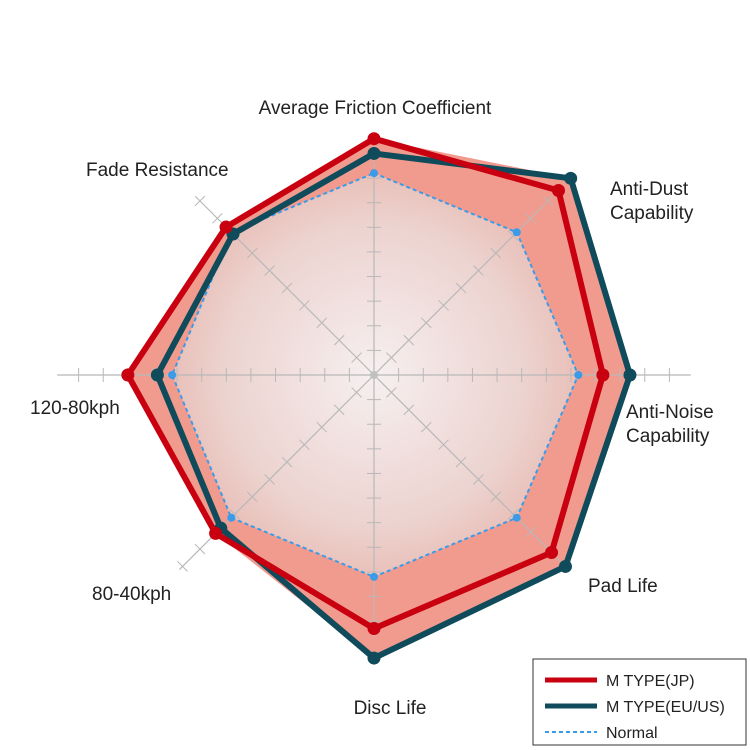 The image size is (750, 750). I want to click on data-point-normal-dust, so click(516, 232).